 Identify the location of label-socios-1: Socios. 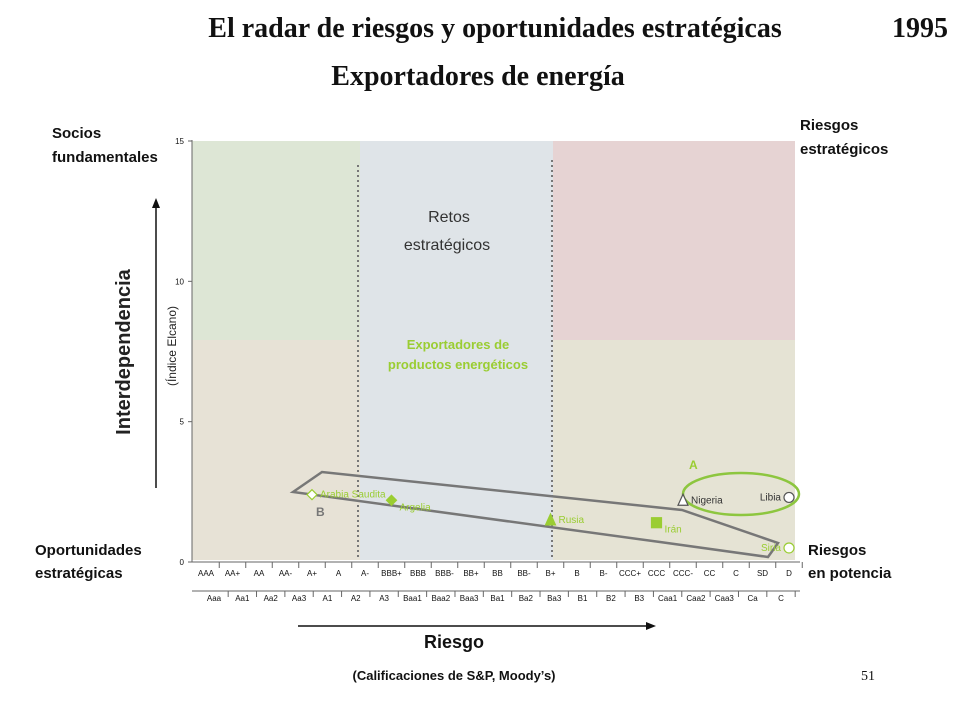
(76, 133).